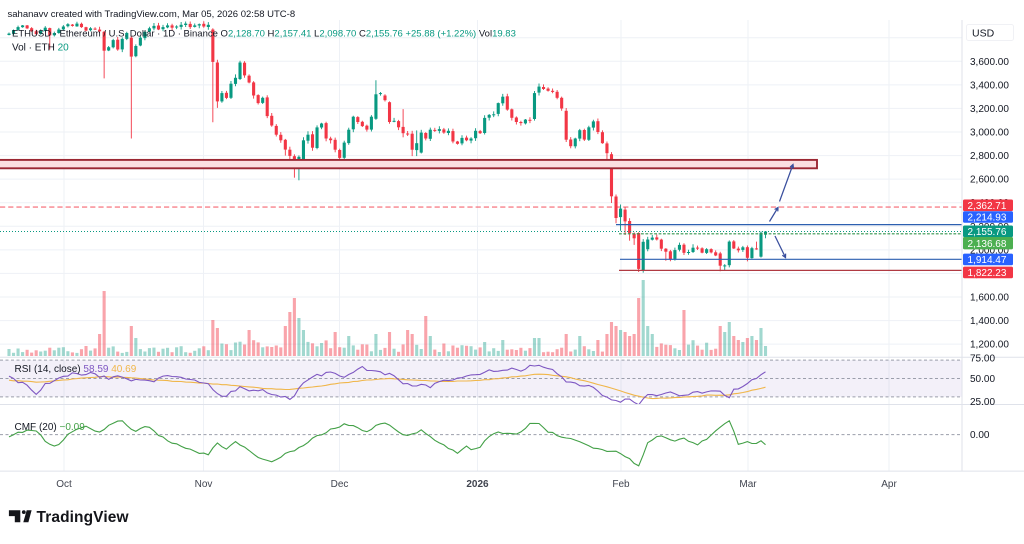  What do you see at coordinates (204, 484) in the screenshot?
I see `svg-text: Nov` at bounding box center [204, 484].